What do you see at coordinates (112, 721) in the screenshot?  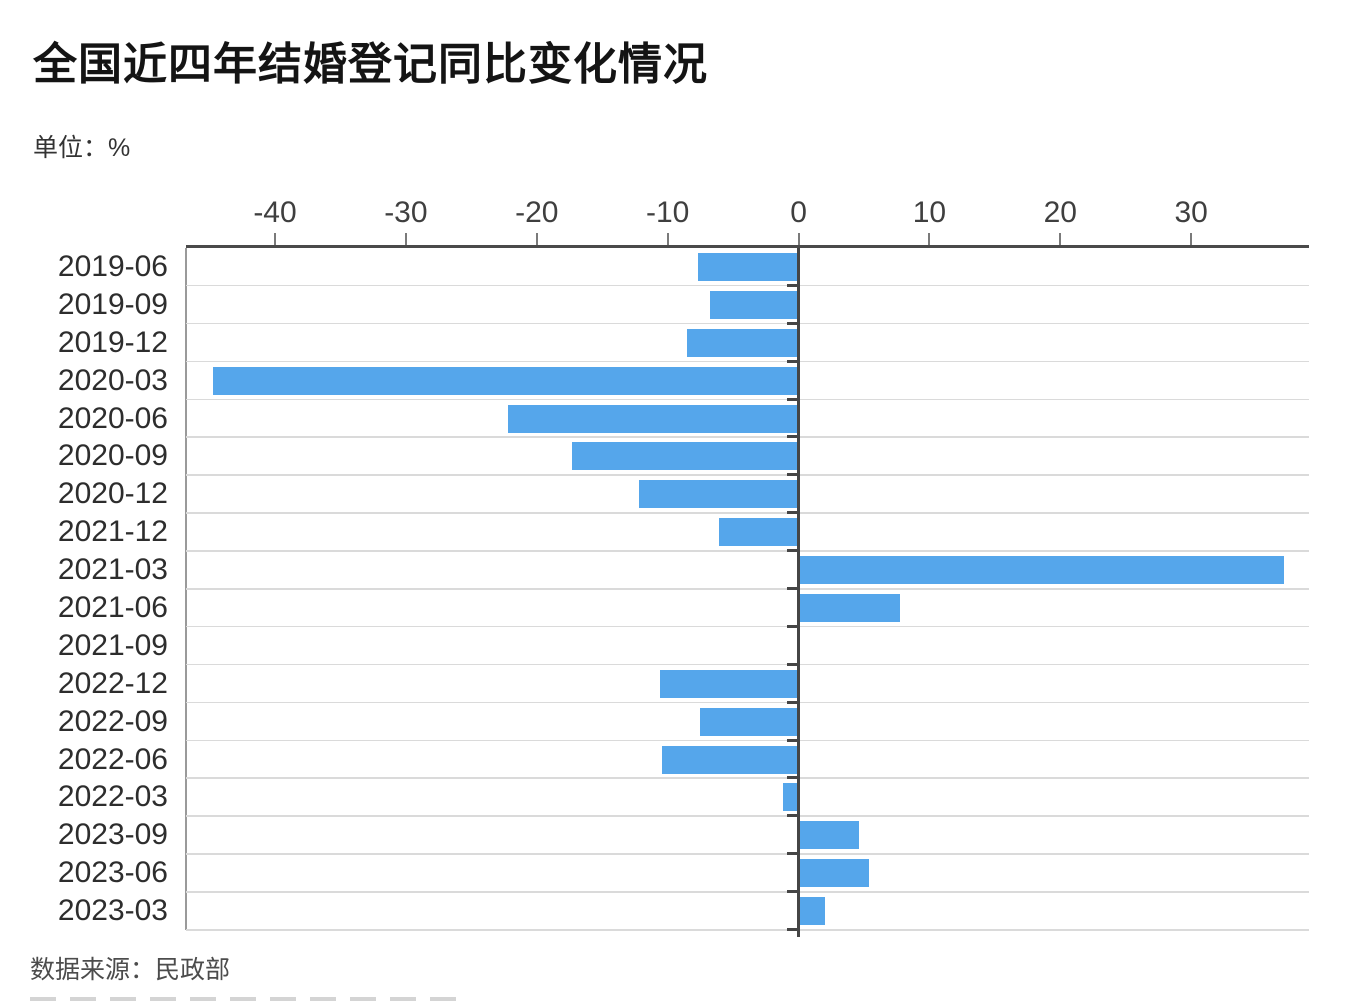 I see `y-axis-label: 2022-09` at bounding box center [112, 721].